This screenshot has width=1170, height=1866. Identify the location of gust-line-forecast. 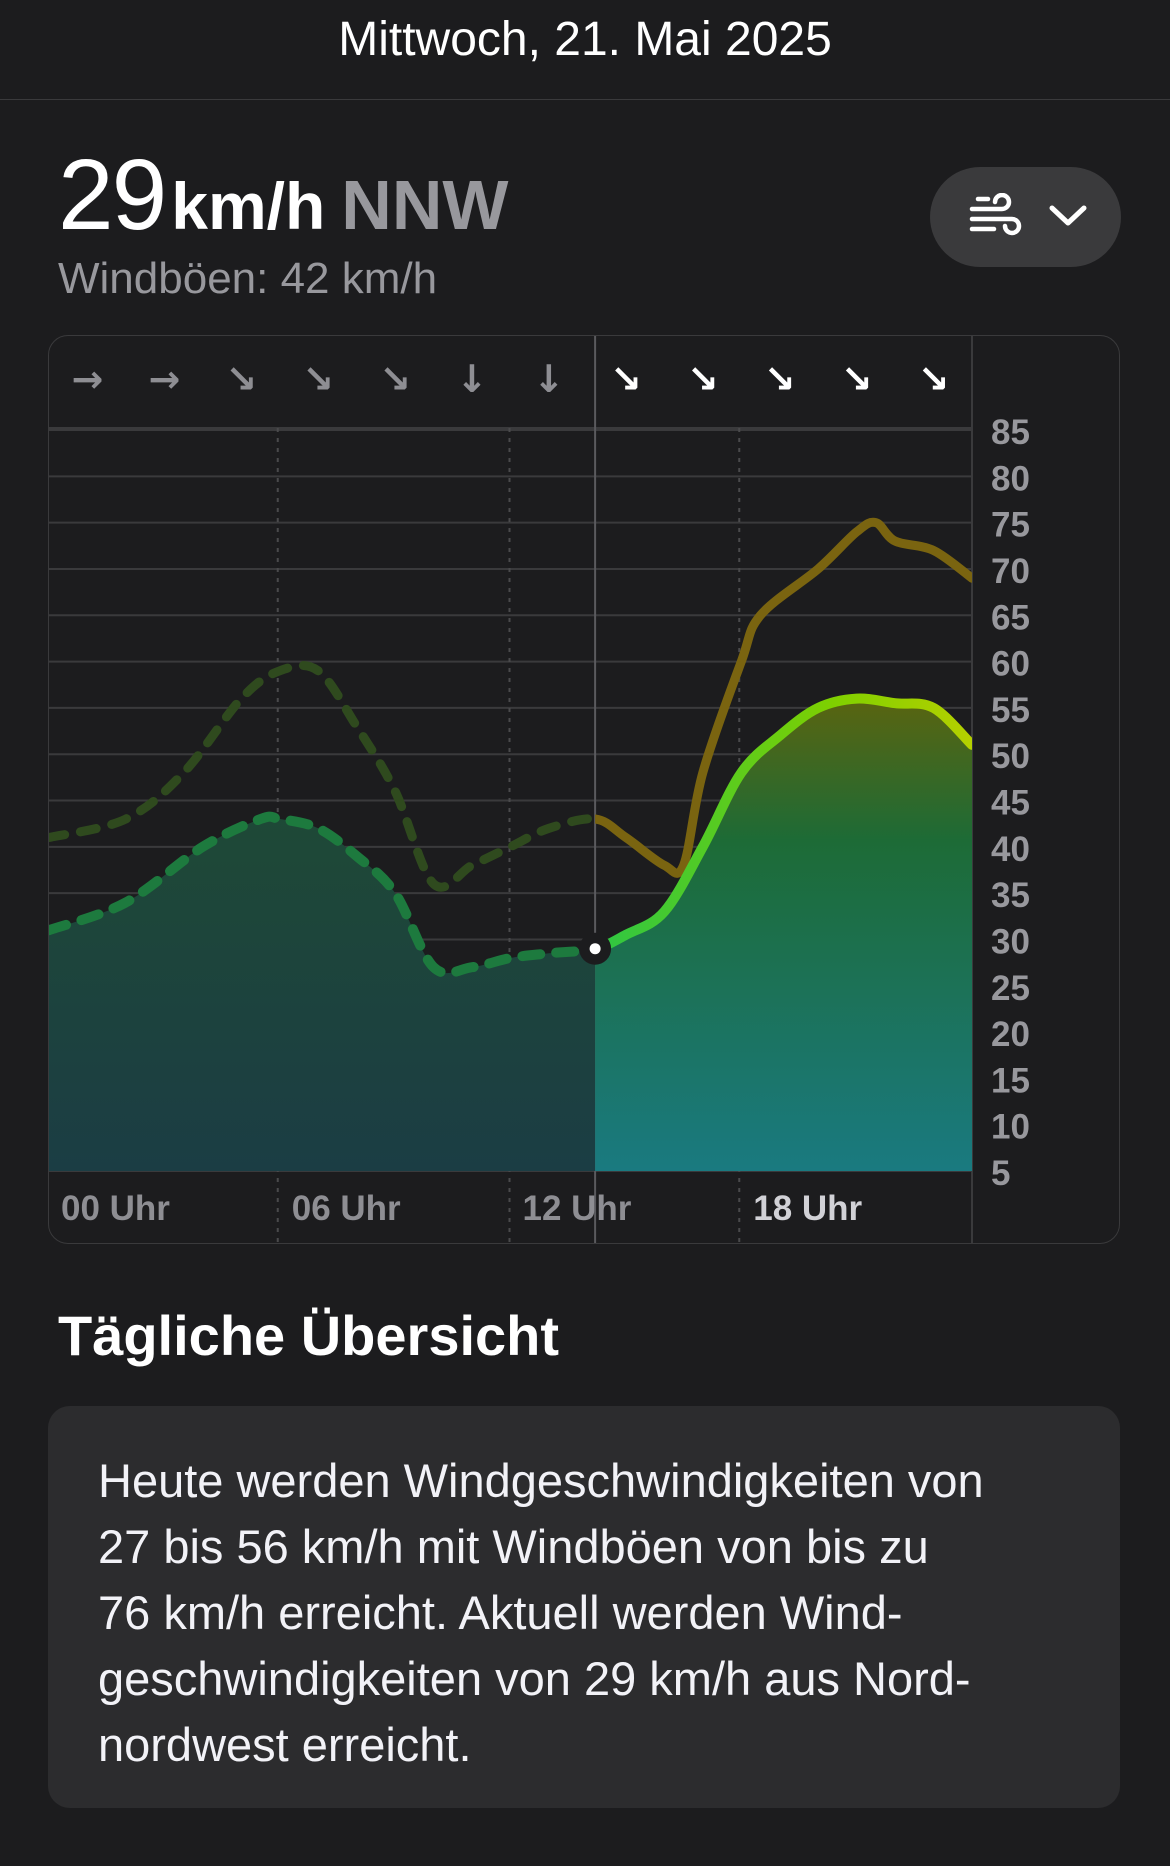
(783, 697).